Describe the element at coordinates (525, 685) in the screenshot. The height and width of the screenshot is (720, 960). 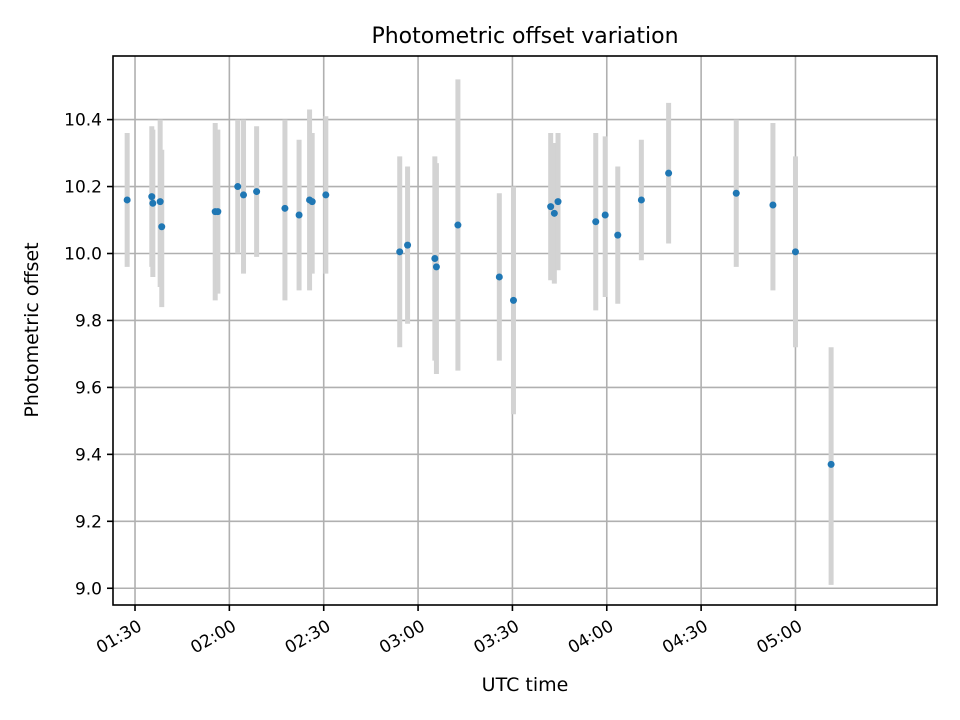
I see `x-axis-label: UTC time` at that location.